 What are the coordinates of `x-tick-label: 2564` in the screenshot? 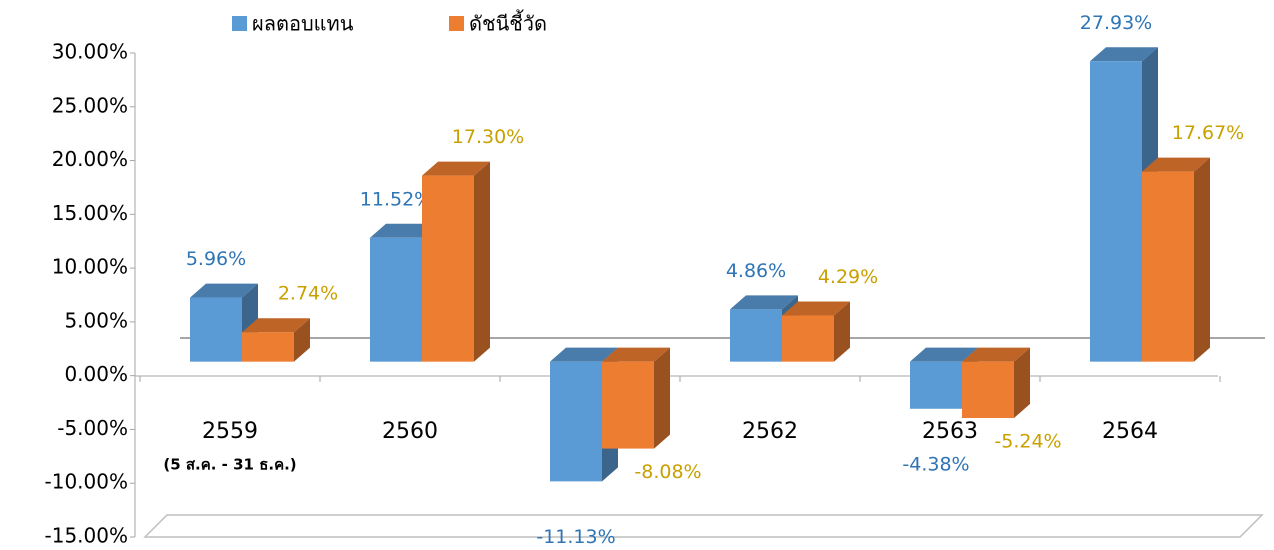 It's located at (1130, 431).